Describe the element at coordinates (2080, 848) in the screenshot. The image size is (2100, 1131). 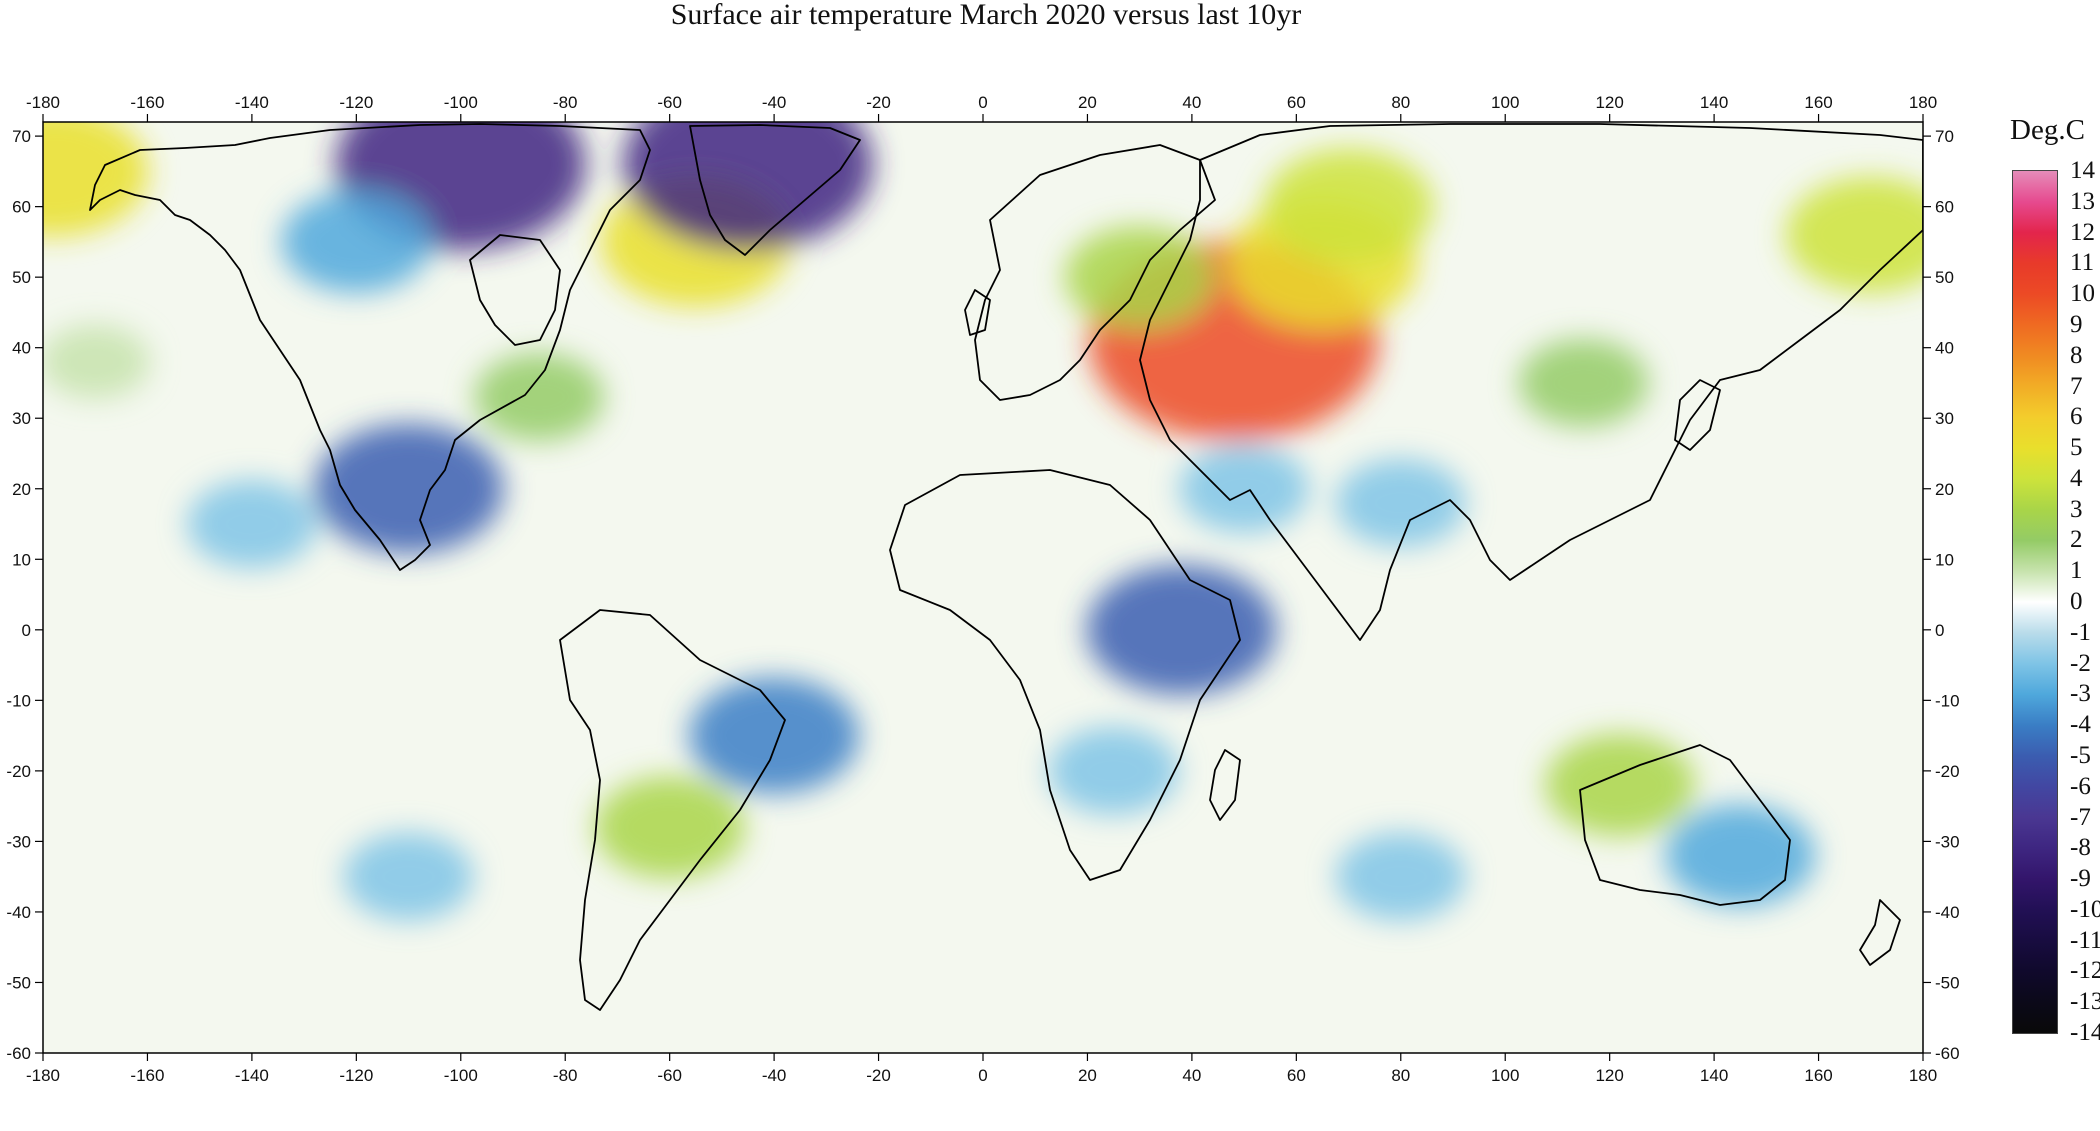
I see `colorbar-label: -8` at that location.